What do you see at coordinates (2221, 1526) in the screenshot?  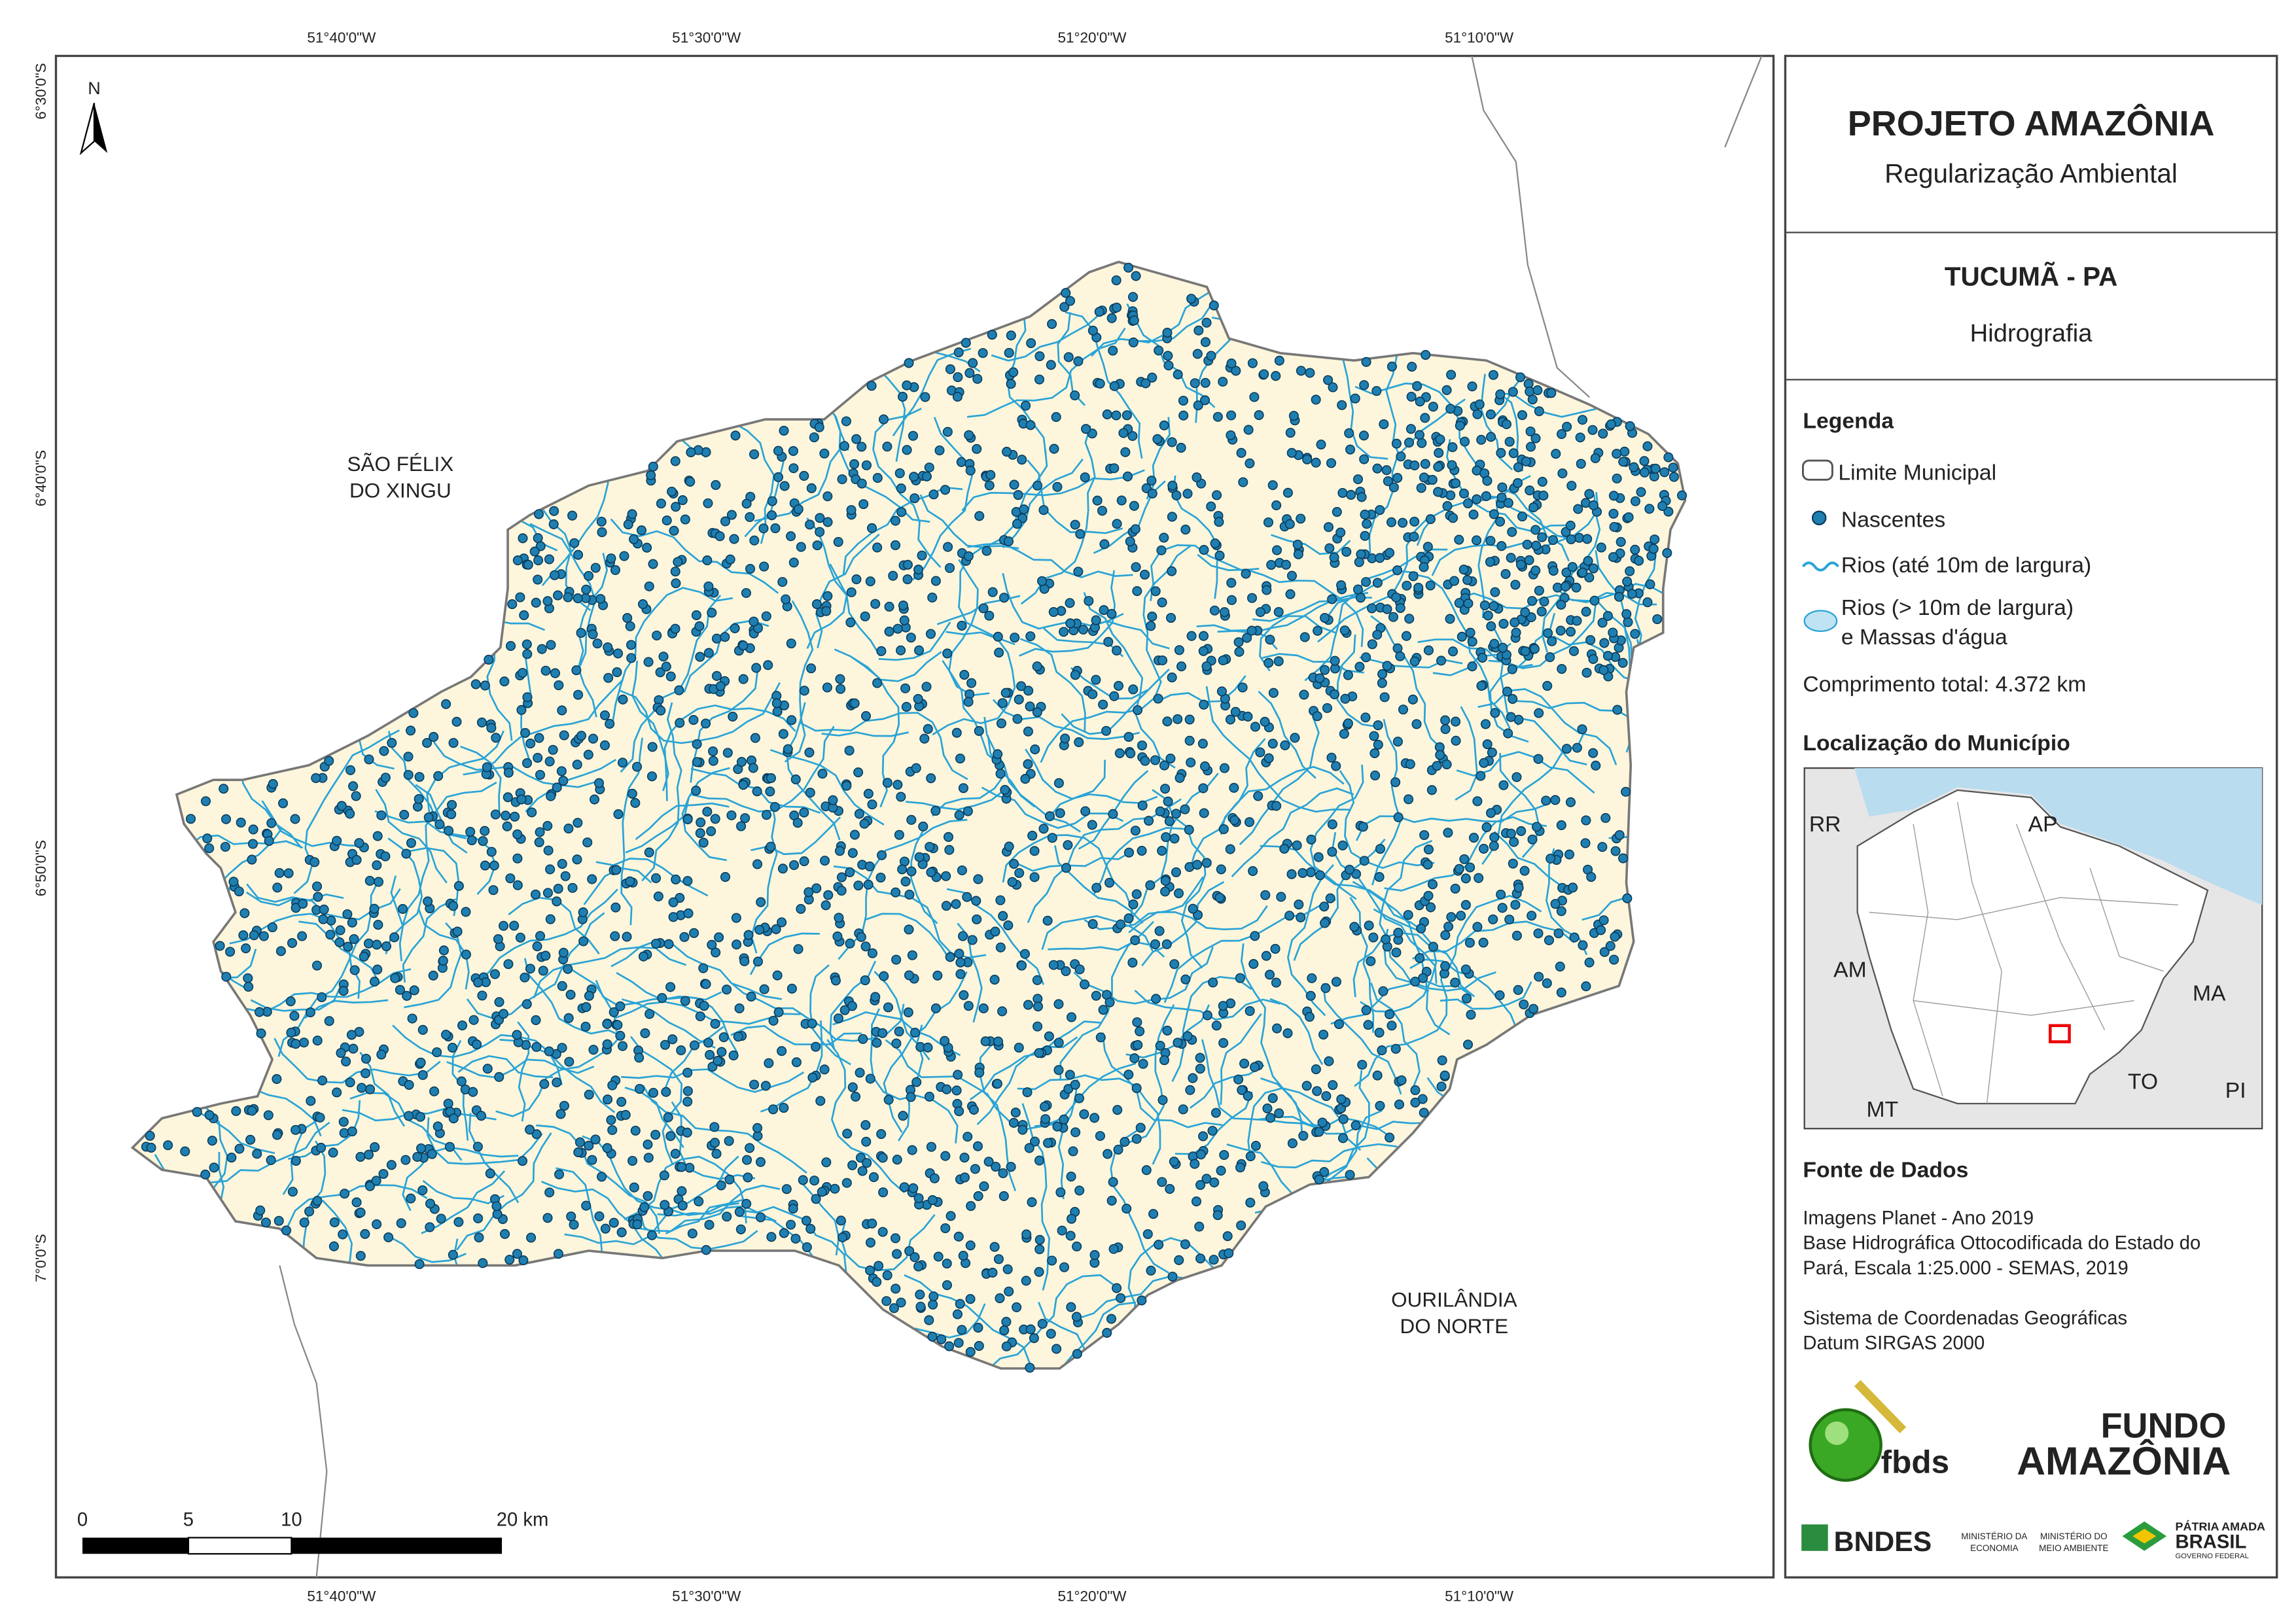 I see `brasil-text: PÁTRIA AMADA` at bounding box center [2221, 1526].